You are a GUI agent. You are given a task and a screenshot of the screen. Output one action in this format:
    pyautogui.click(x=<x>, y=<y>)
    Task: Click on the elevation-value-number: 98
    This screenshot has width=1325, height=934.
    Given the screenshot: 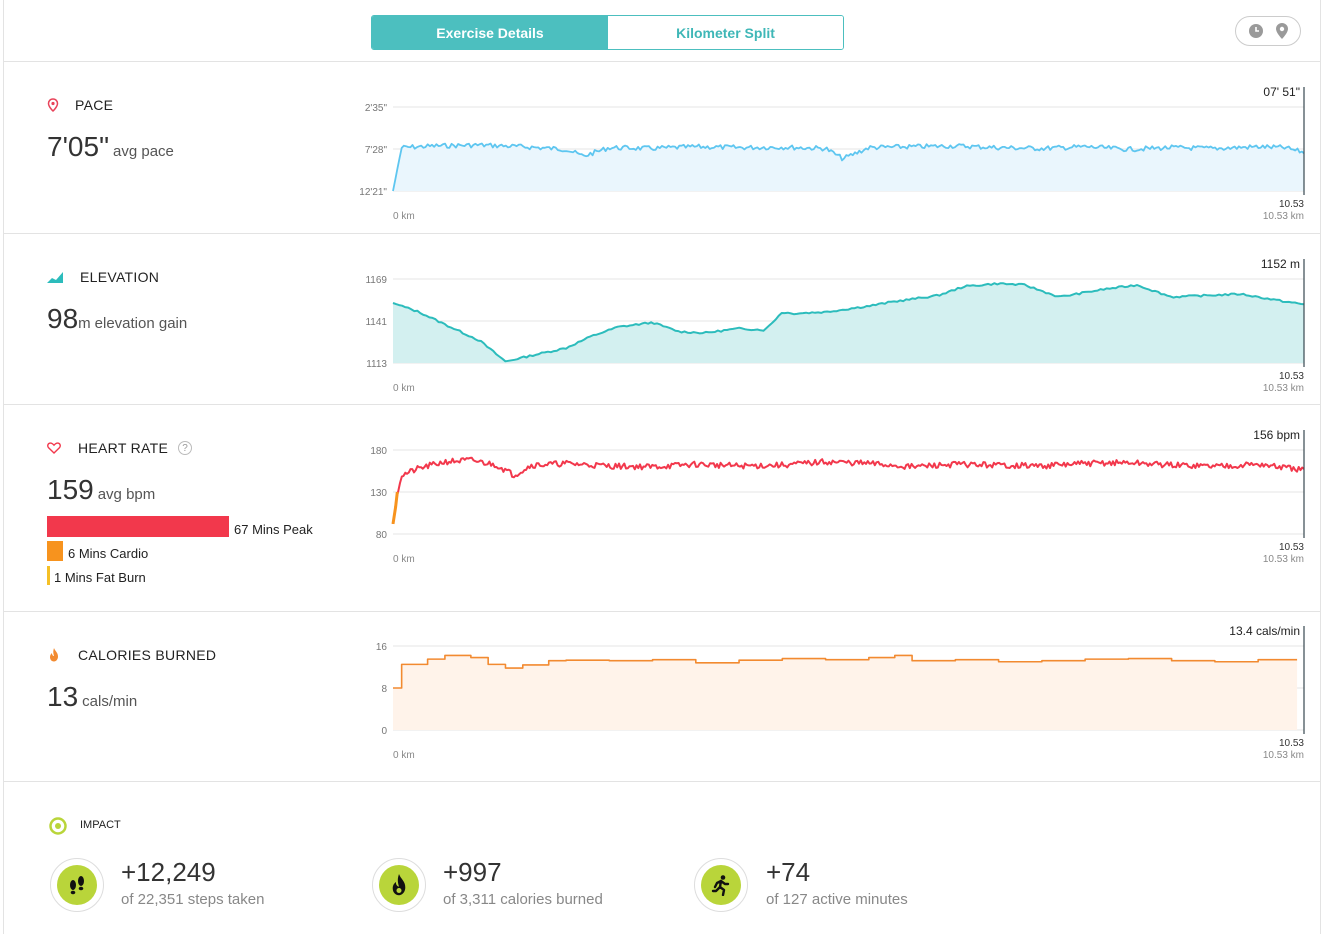 What is the action you would take?
    pyautogui.click(x=63, y=318)
    